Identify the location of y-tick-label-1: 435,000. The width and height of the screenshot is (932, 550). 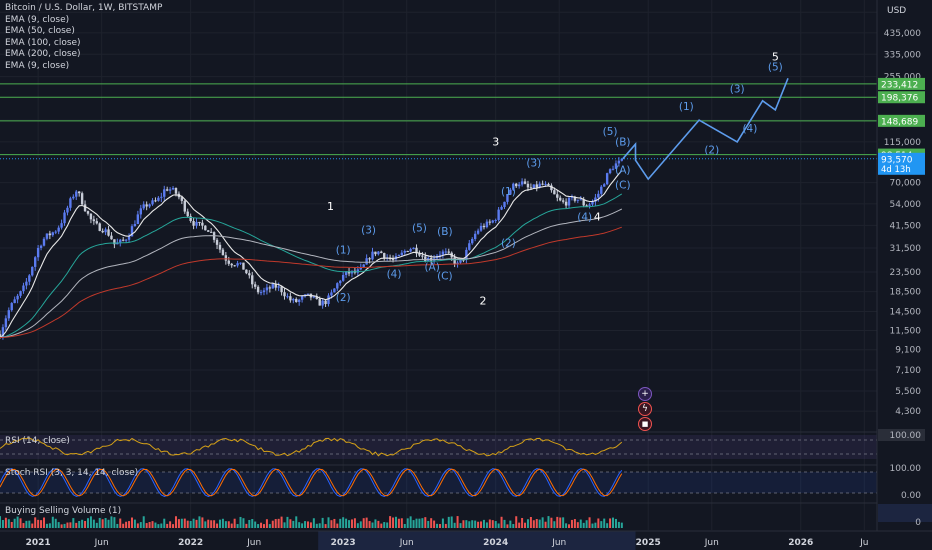
(902, 34).